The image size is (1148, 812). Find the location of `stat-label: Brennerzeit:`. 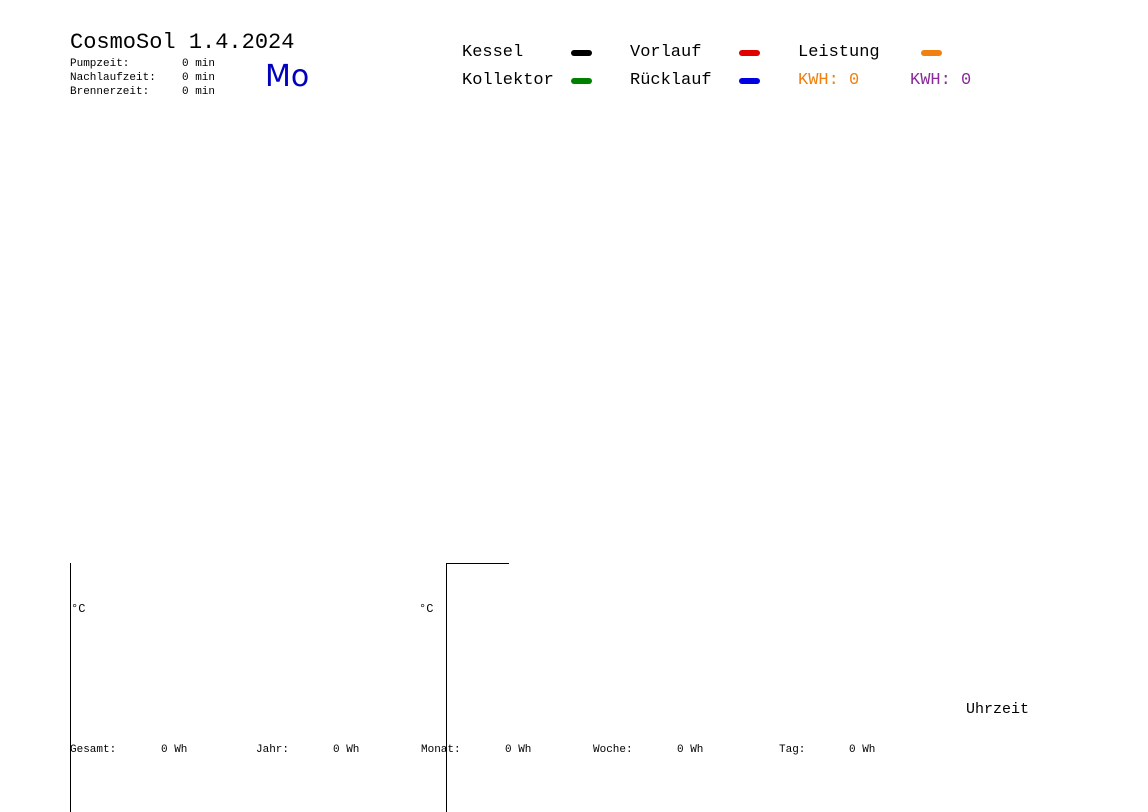

stat-label: Brennerzeit: is located at coordinates (110, 92).